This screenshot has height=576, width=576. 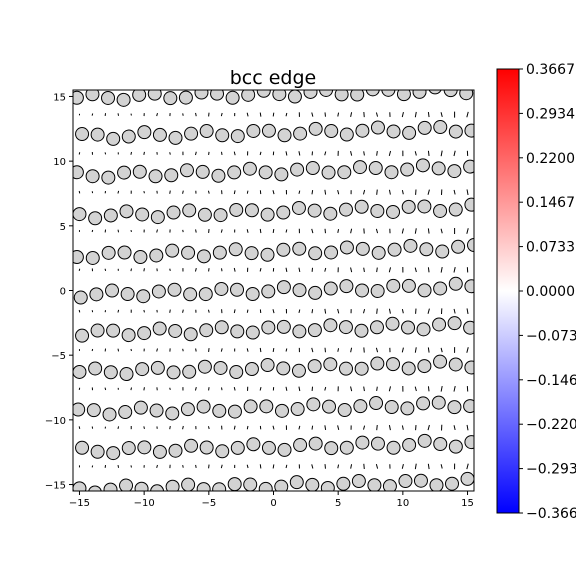 What do you see at coordinates (508, 291) in the screenshot?
I see `colorbar-gradient` at bounding box center [508, 291].